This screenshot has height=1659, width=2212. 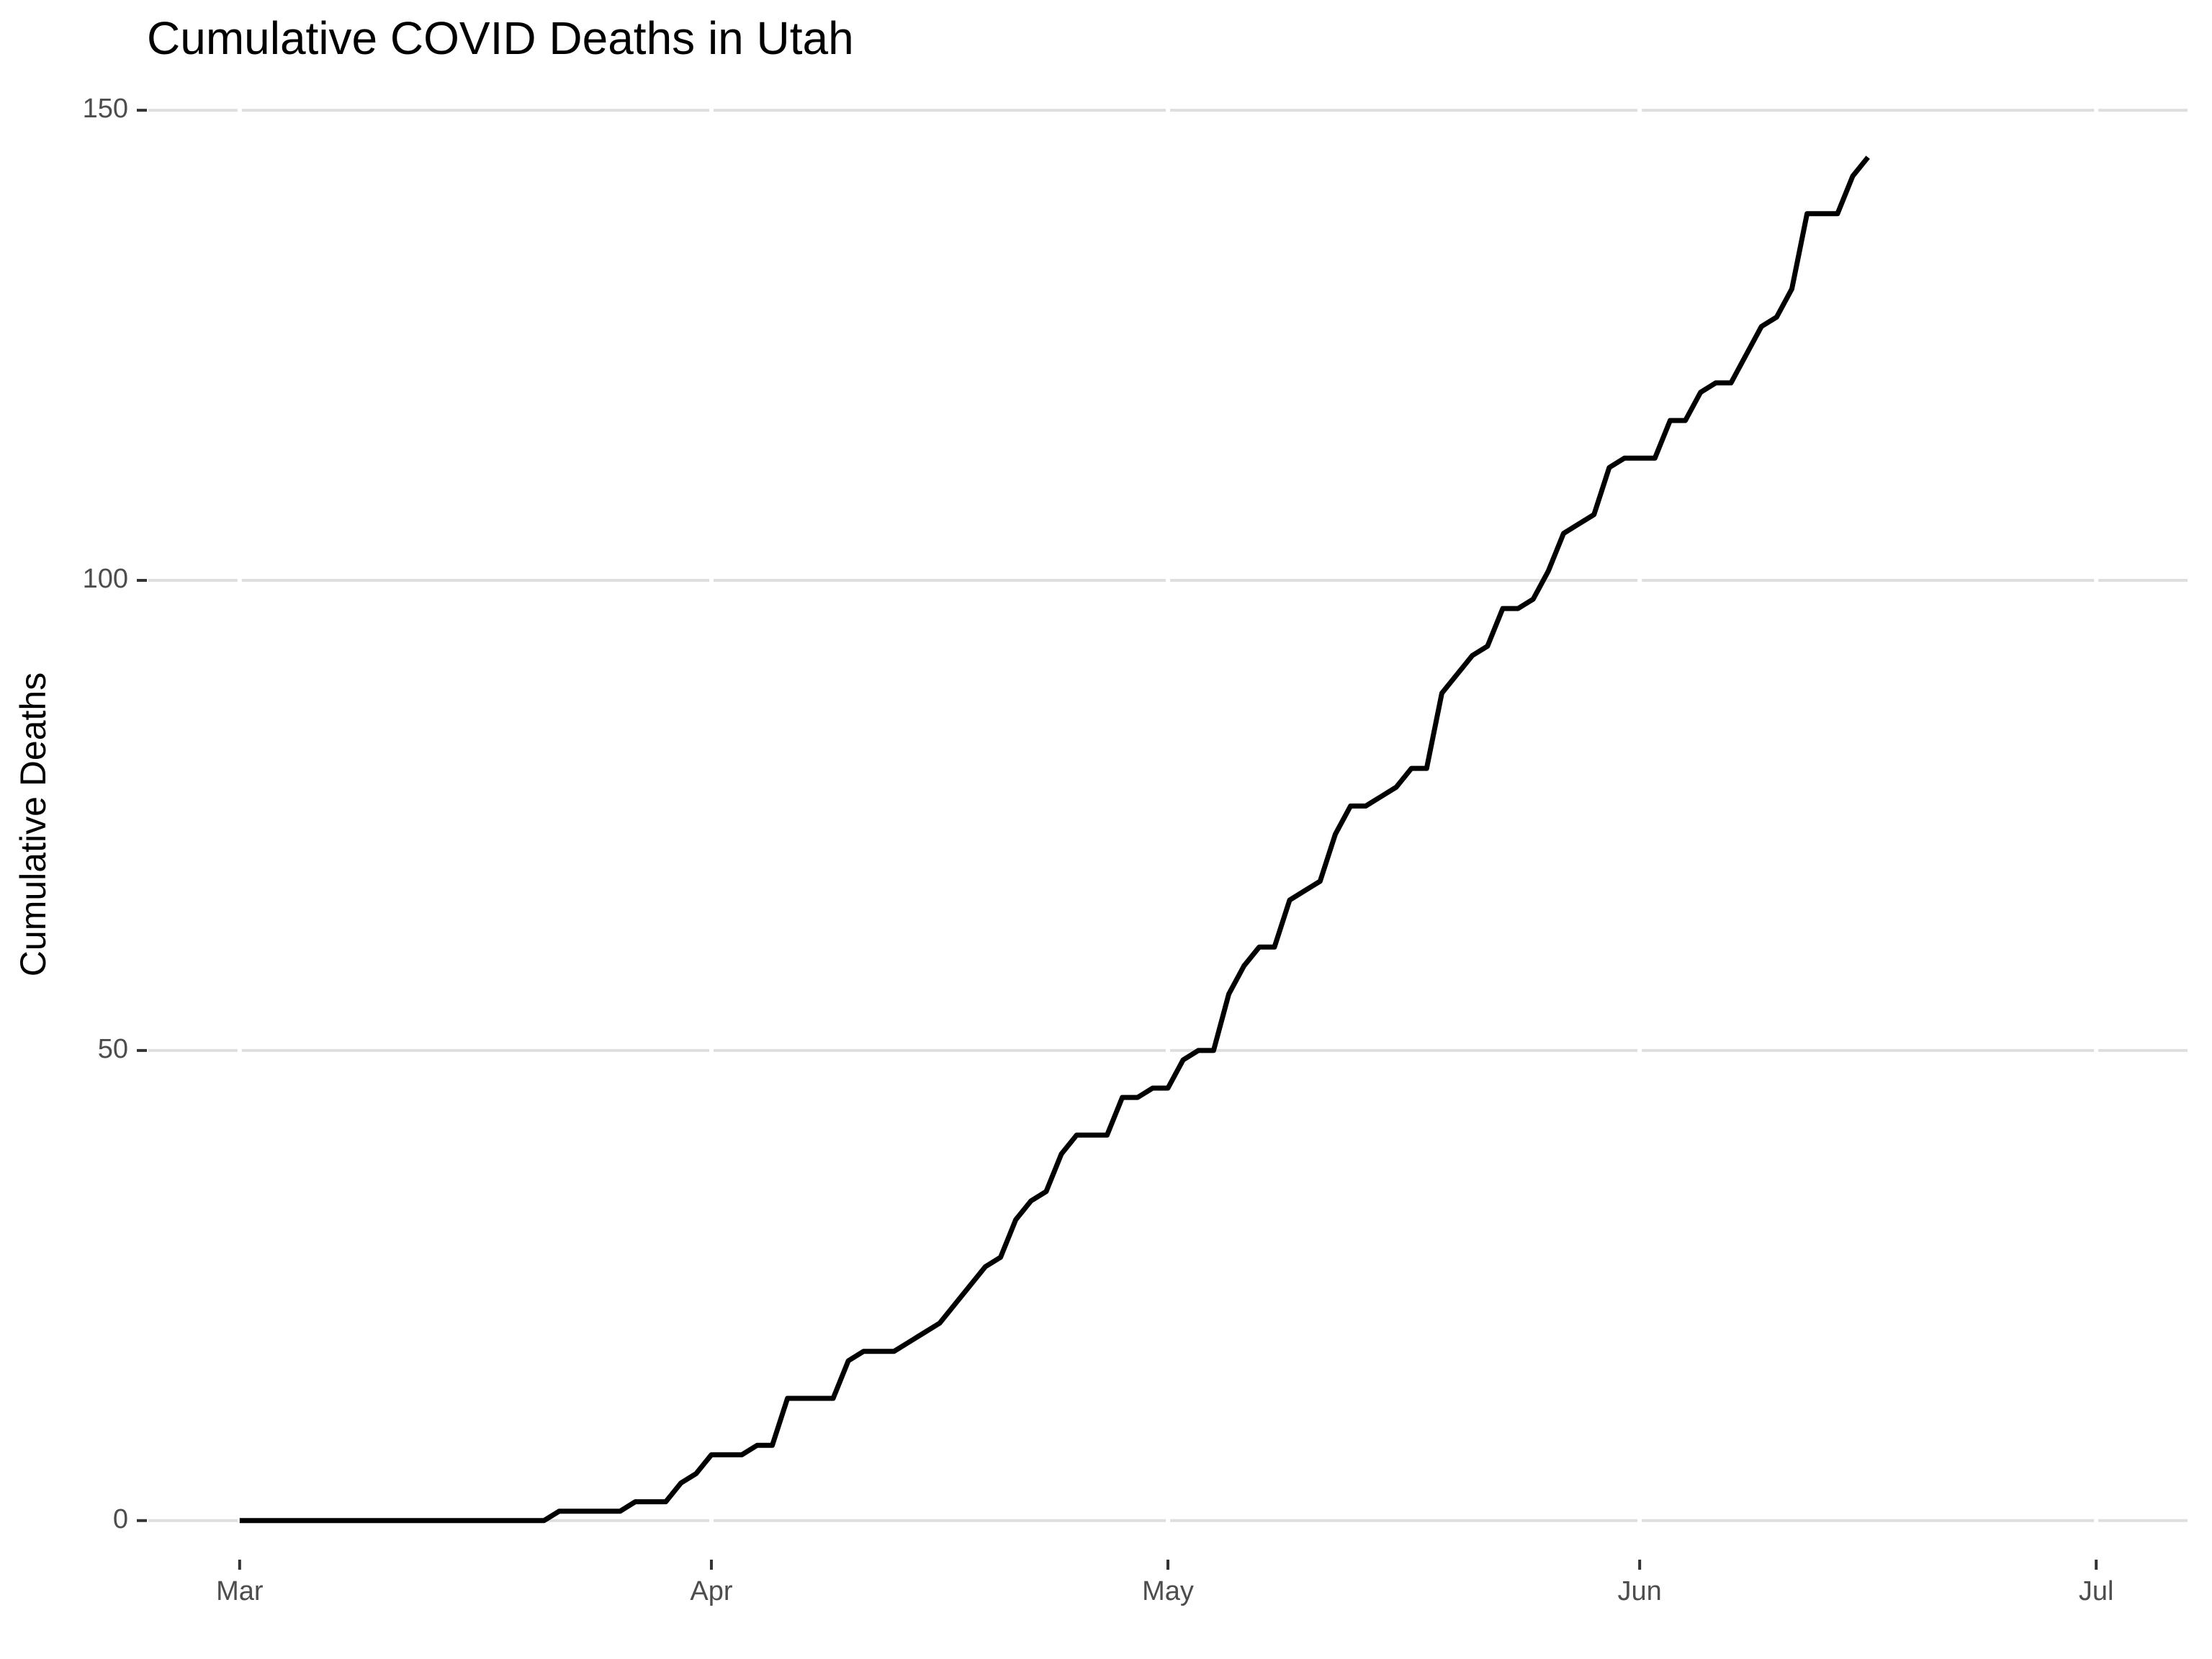 What do you see at coordinates (2096, 1591) in the screenshot?
I see `x-tick-label: Jul` at bounding box center [2096, 1591].